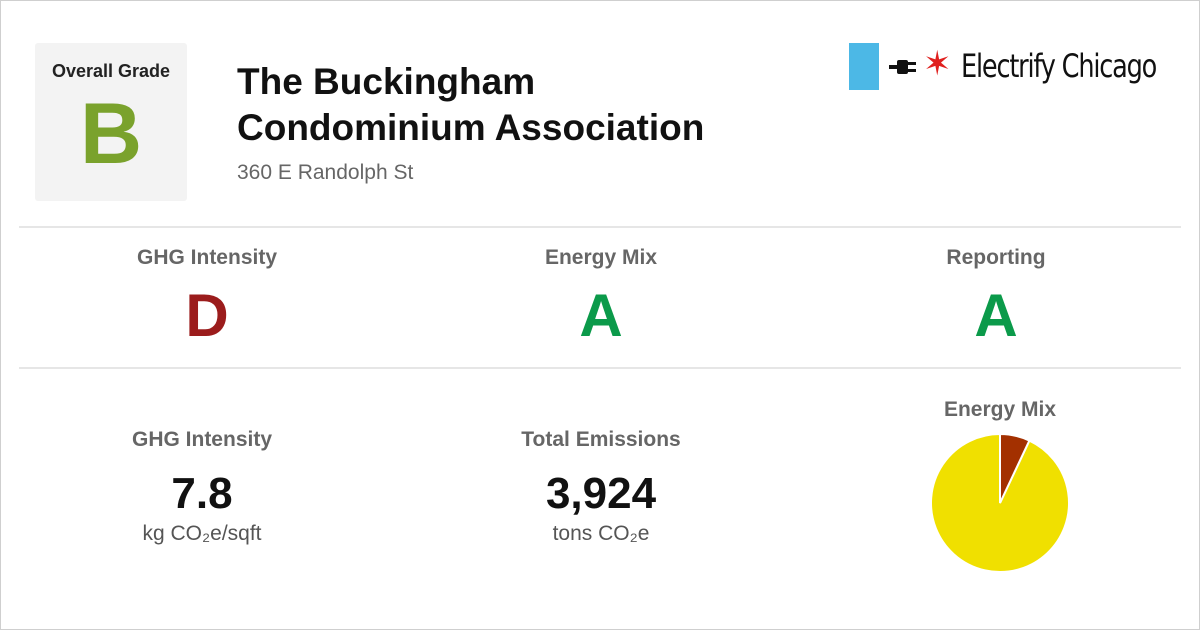 The height and width of the screenshot is (630, 1200). I want to click on grade-reporting: Reporting A, so click(996, 296).